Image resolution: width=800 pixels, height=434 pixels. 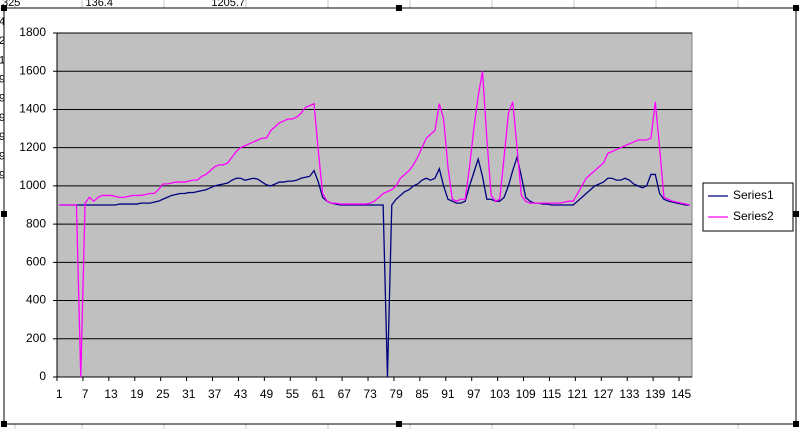 I want to click on x-tick-label: 67, so click(x=345, y=394).